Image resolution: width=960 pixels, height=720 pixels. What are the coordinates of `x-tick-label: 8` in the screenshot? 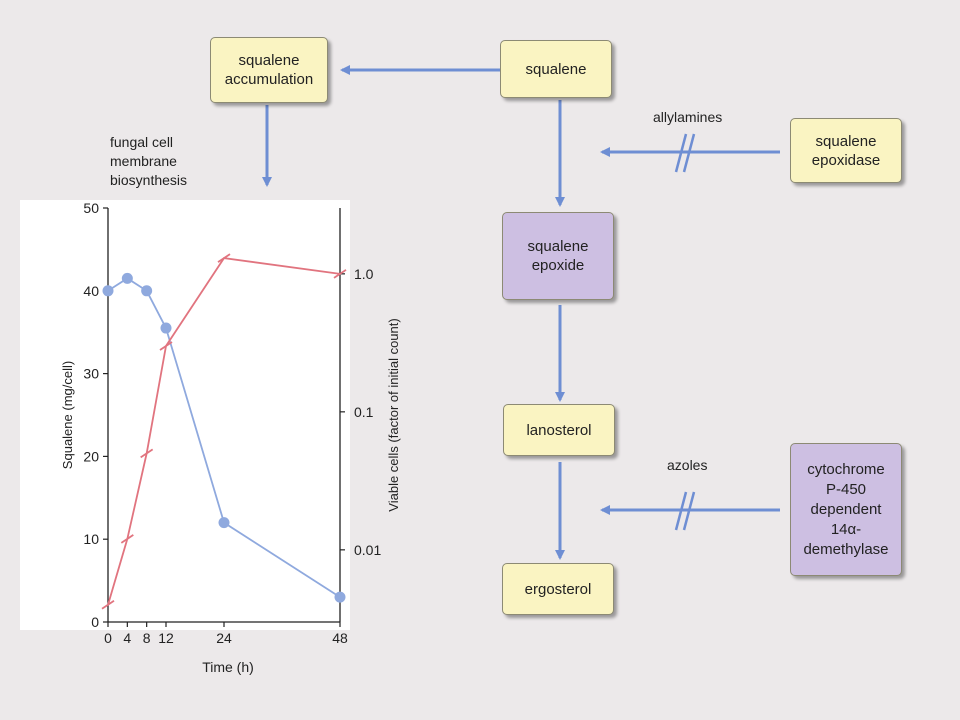 It's located at (147, 638).